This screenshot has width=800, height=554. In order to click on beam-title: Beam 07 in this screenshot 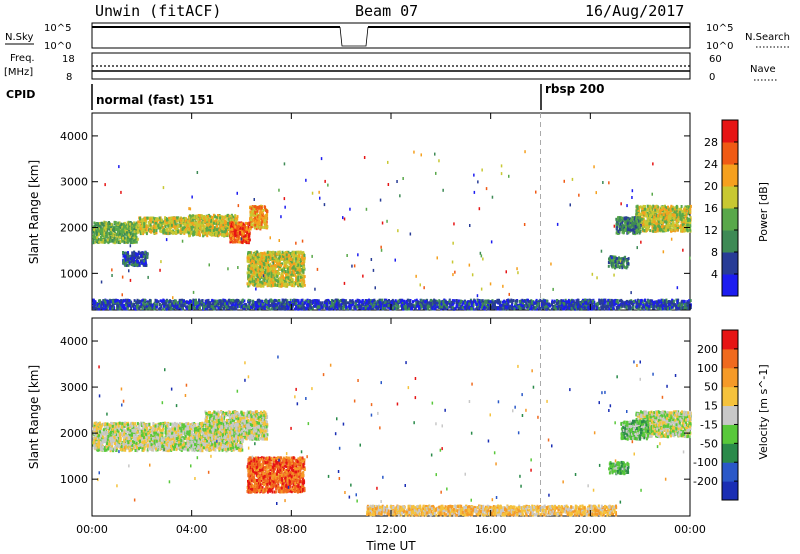, I will do `click(386, 11)`.